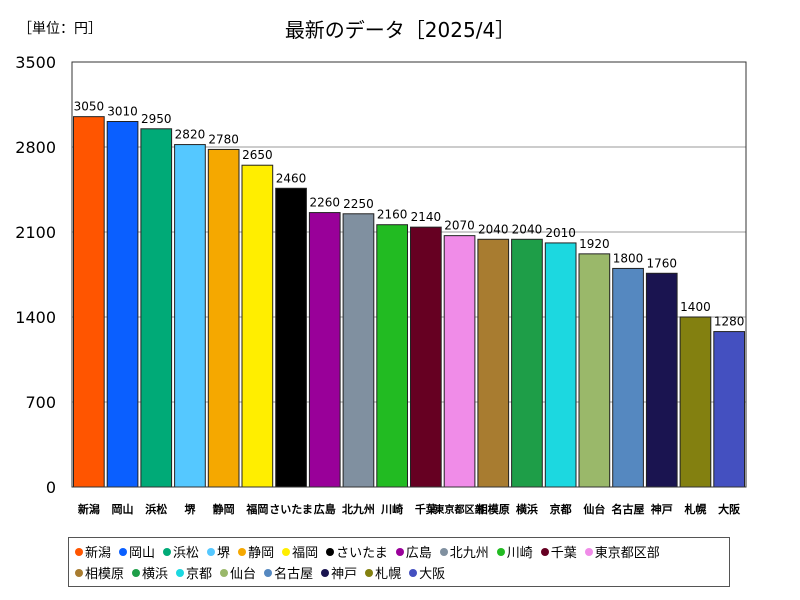  Describe the element at coordinates (519, 553) in the screenshot. I see `legend-label: 川崎` at that location.